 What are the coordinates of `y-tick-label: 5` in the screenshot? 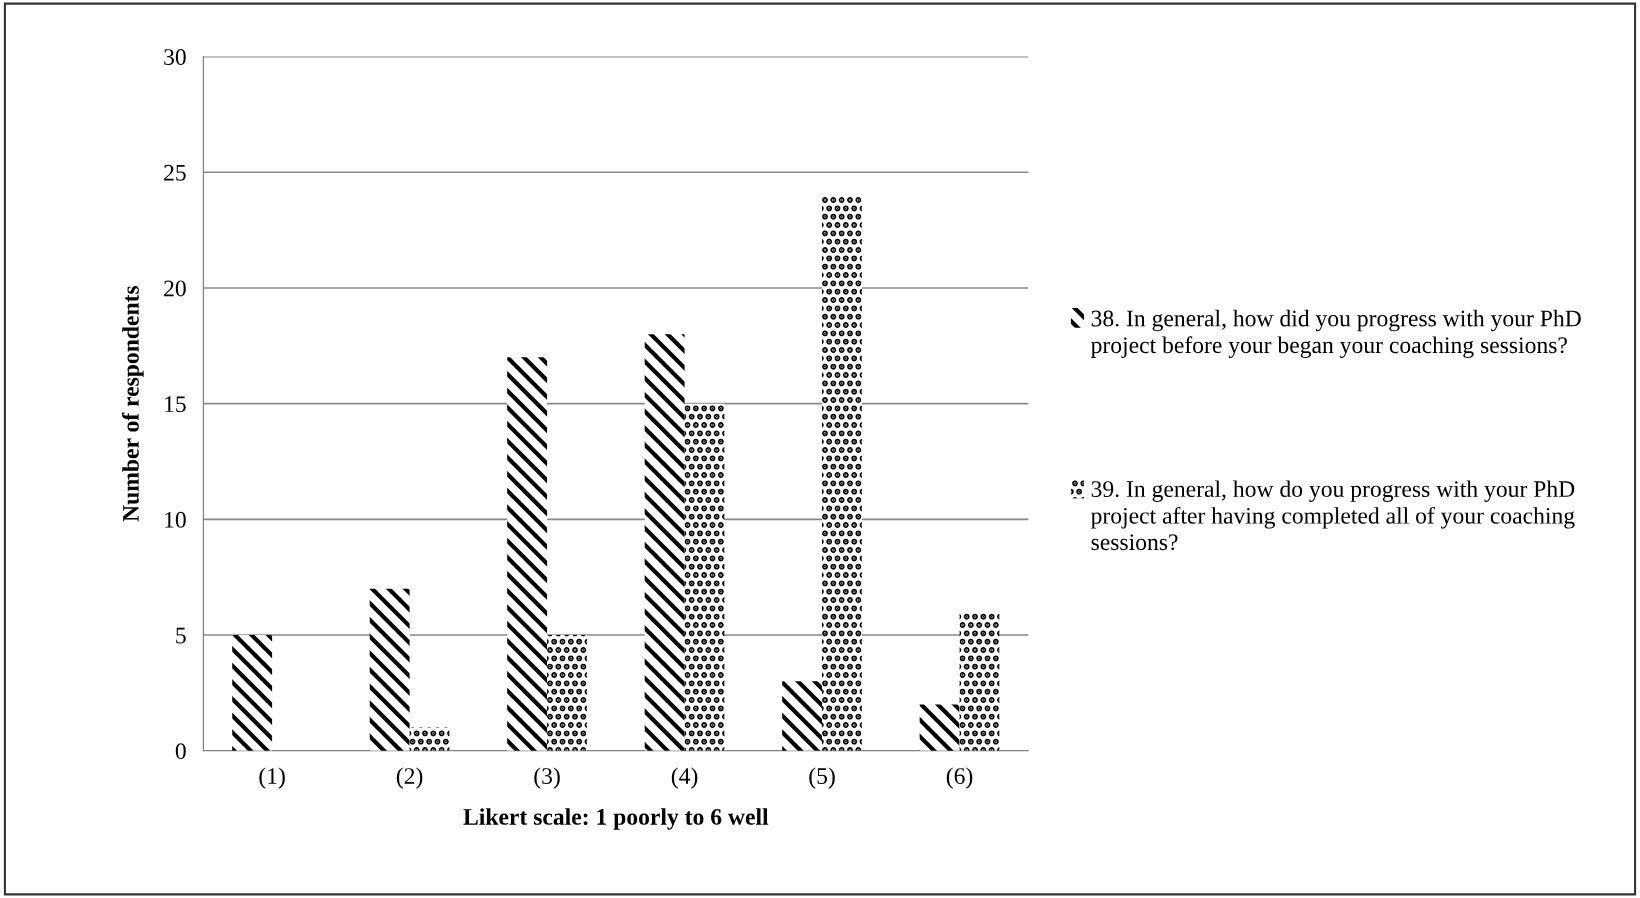 It's located at (181, 635).